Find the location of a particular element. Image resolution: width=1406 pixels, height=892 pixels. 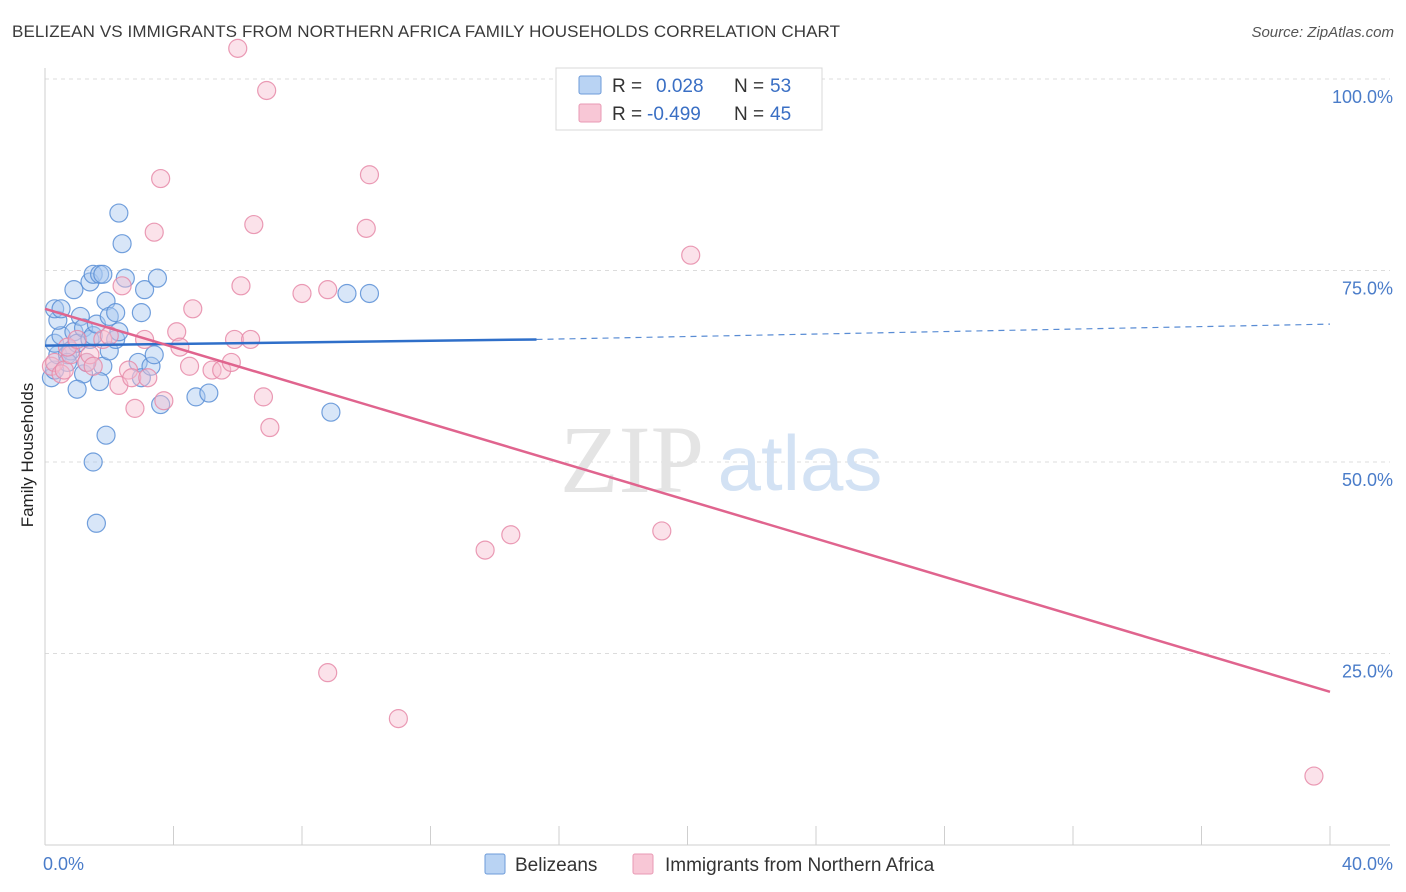

legend-r-value-1: 0.028 is located at coordinates (680, 86).